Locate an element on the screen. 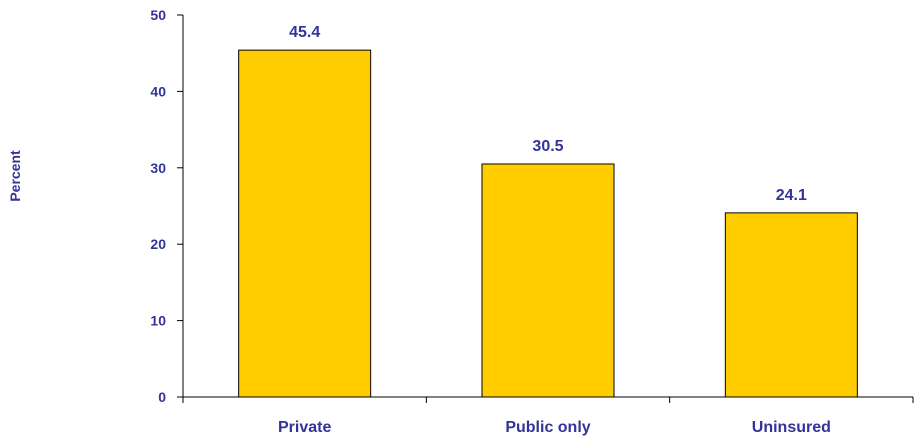  y-tick-label: 0 is located at coordinates (162, 397).